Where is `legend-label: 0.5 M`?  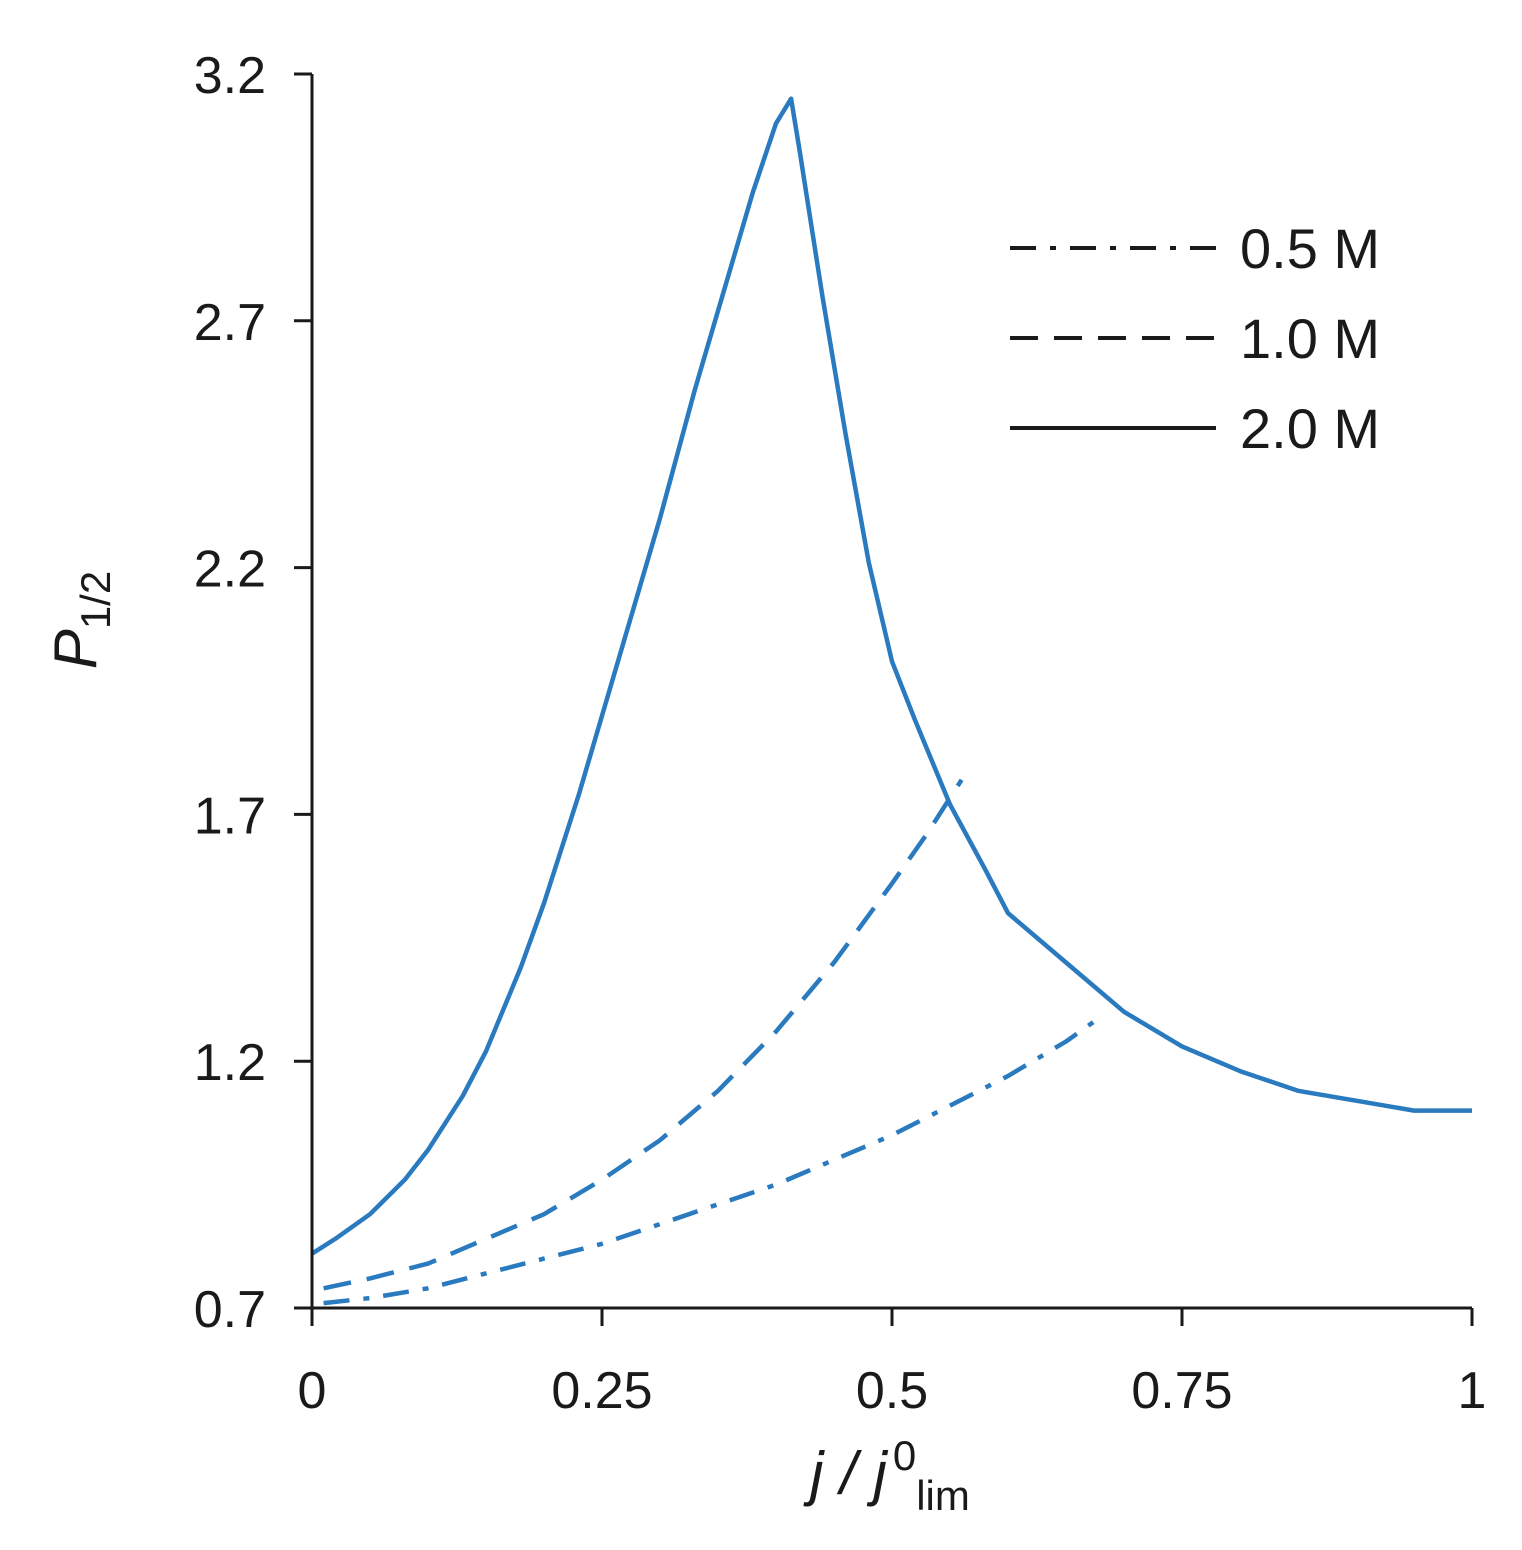 legend-label: 0.5 M is located at coordinates (1310, 248).